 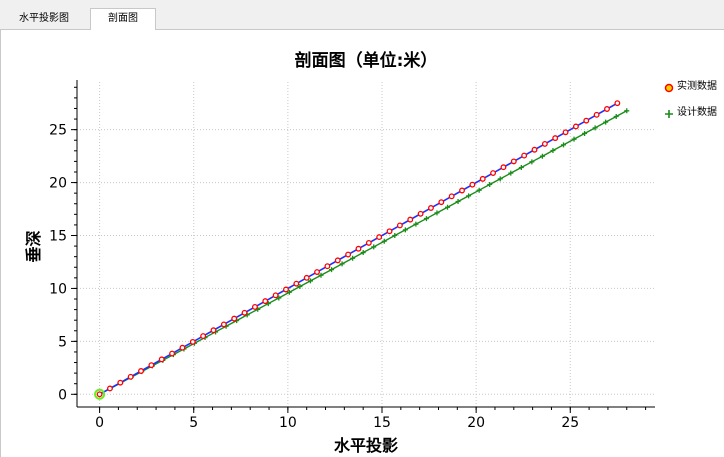 What do you see at coordinates (123, 19) in the screenshot?
I see `tab-profile: 剖面图` at bounding box center [123, 19].